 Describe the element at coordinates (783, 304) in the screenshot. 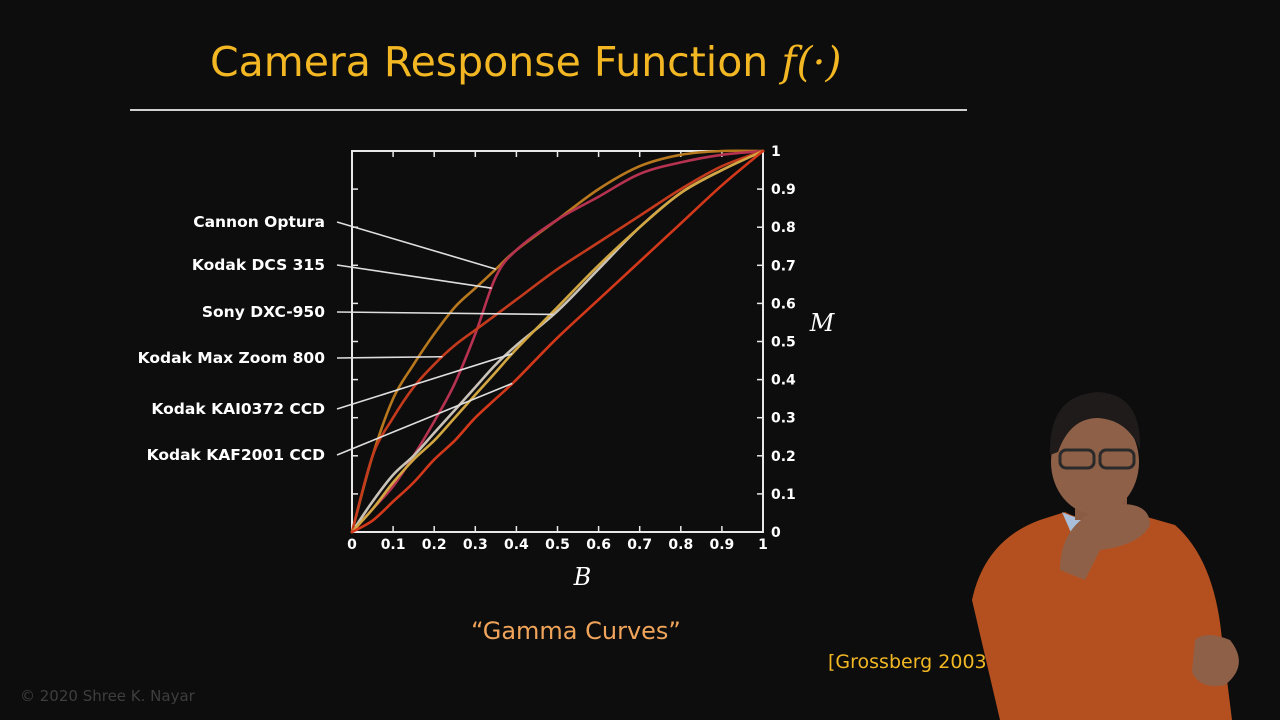

I see `y-tick-label: 0.6` at that location.